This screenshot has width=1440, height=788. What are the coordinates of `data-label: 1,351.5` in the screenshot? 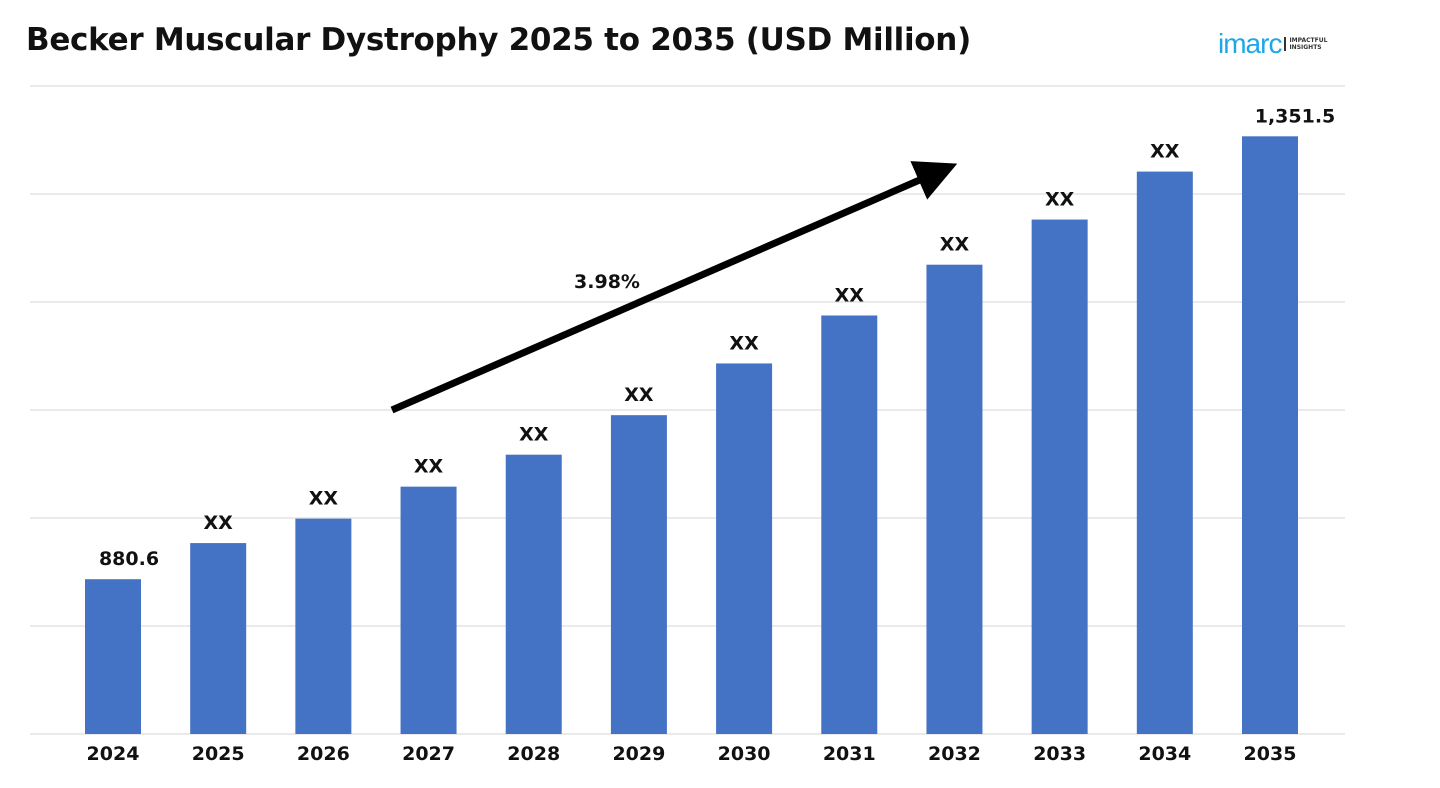 It's located at (1295, 116).